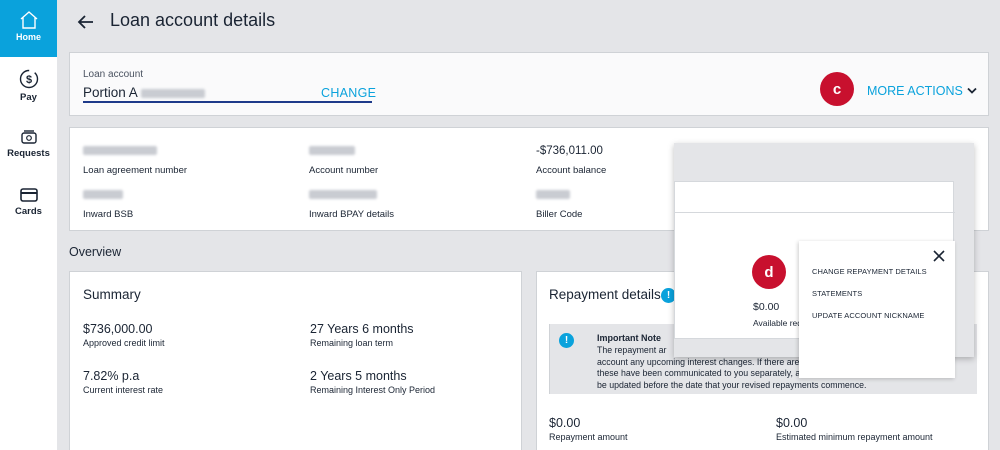  What do you see at coordinates (28, 137) in the screenshot?
I see `requests-icon` at bounding box center [28, 137].